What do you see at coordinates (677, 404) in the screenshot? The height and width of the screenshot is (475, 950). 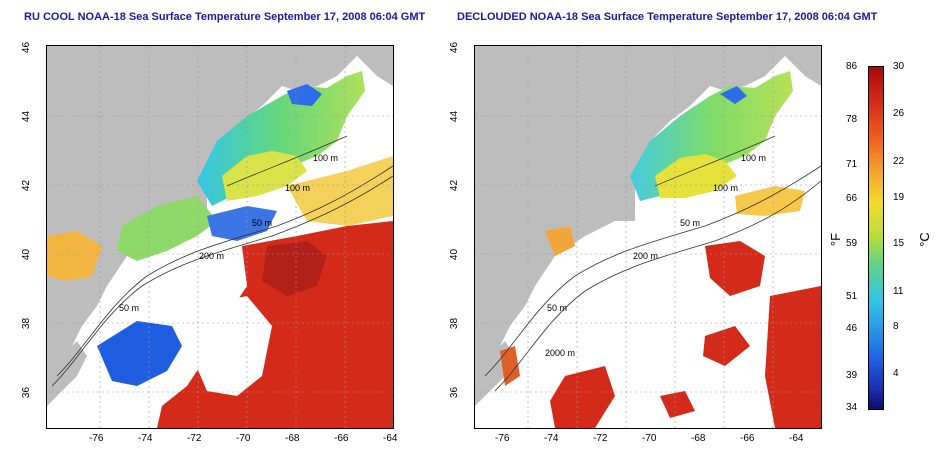 I see `warm-patch-small` at bounding box center [677, 404].